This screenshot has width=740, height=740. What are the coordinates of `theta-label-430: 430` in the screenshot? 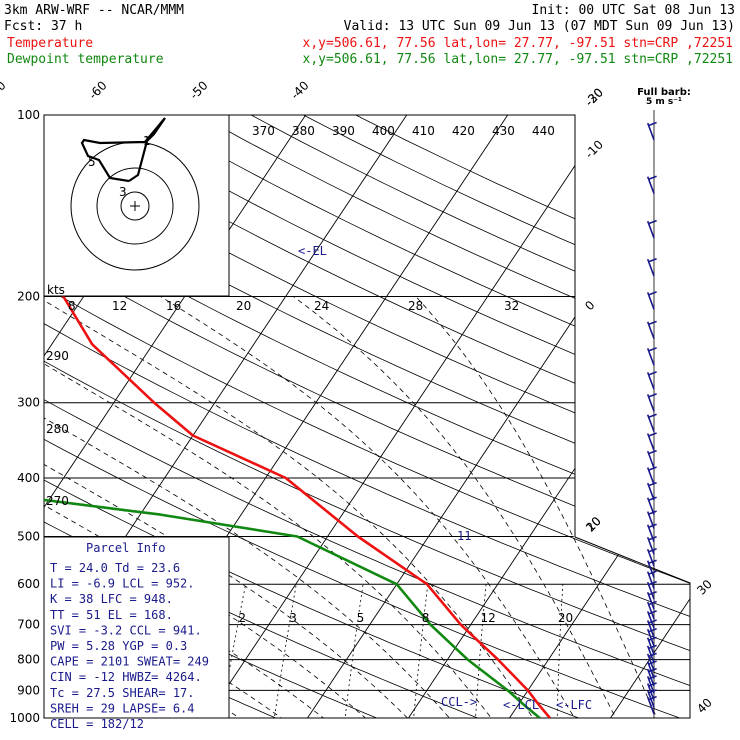 It's located at (503, 131).